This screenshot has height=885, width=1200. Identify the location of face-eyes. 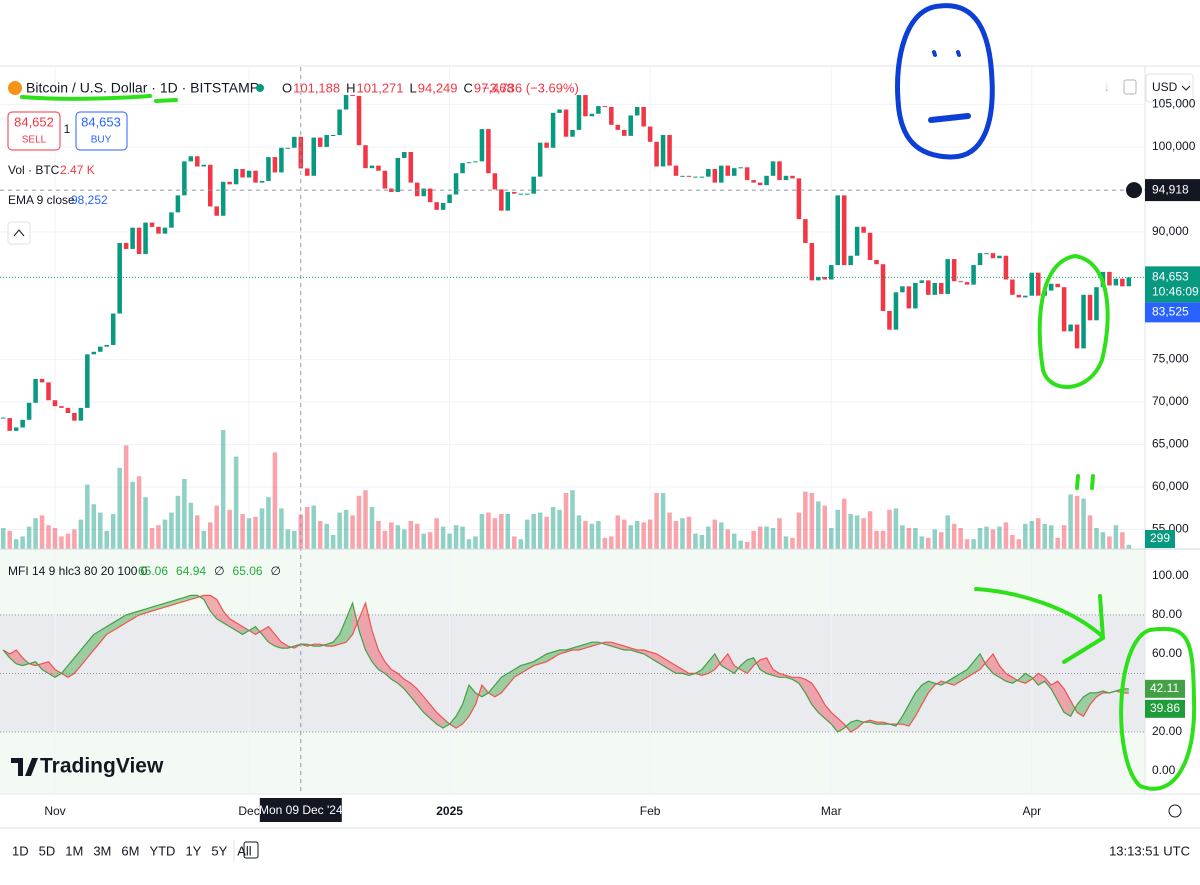
(946, 53).